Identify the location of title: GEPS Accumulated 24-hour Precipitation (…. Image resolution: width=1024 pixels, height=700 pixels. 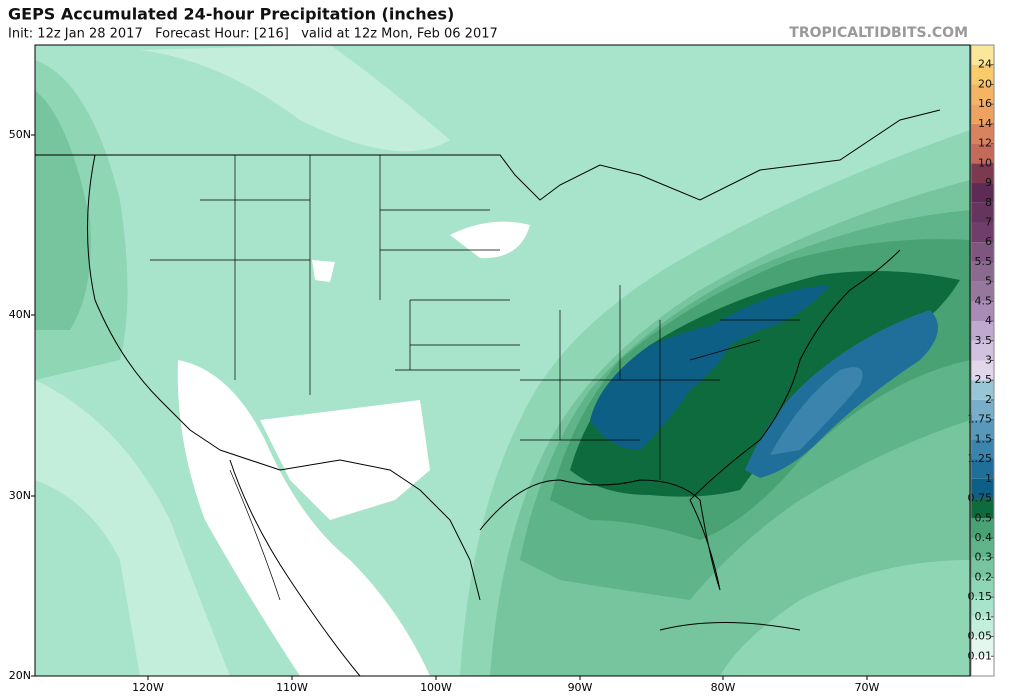
(231, 14).